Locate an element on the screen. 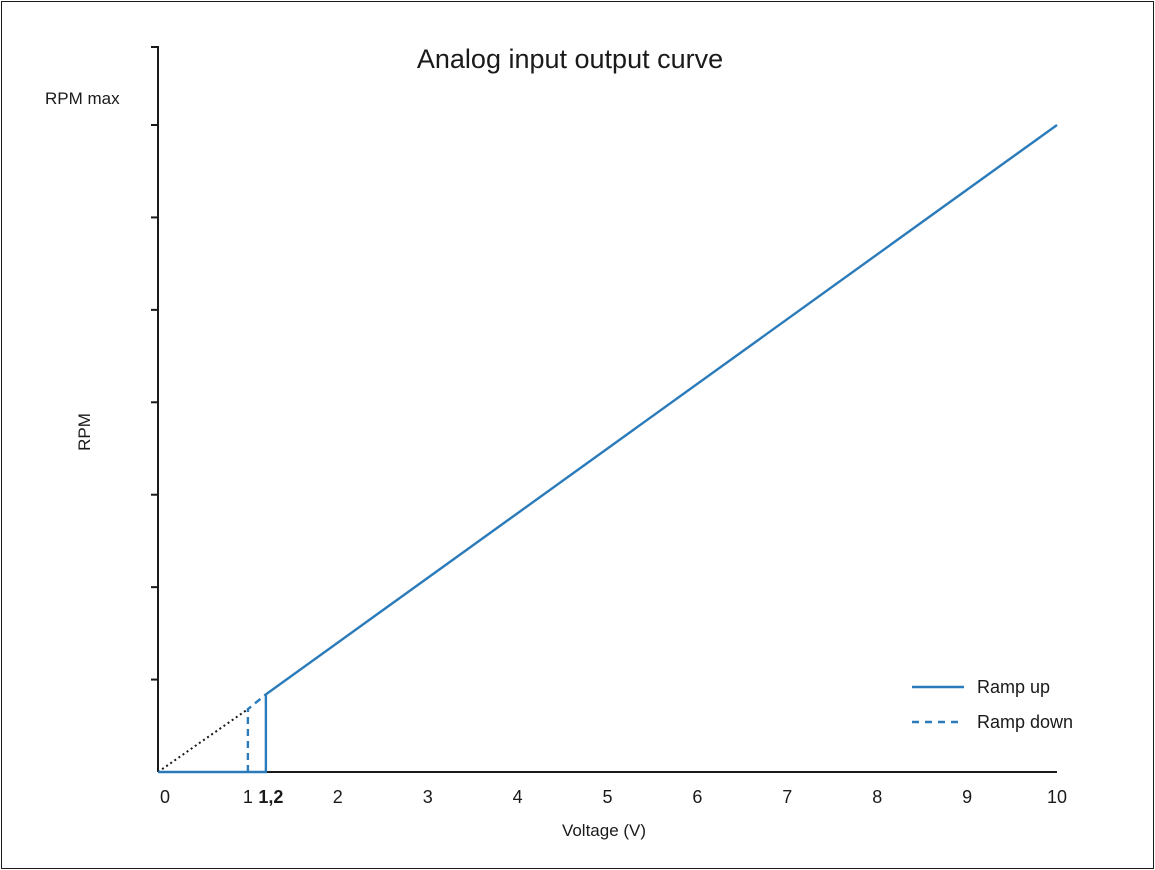 The image size is (1155, 870). x-tick-label: 3 is located at coordinates (428, 797).